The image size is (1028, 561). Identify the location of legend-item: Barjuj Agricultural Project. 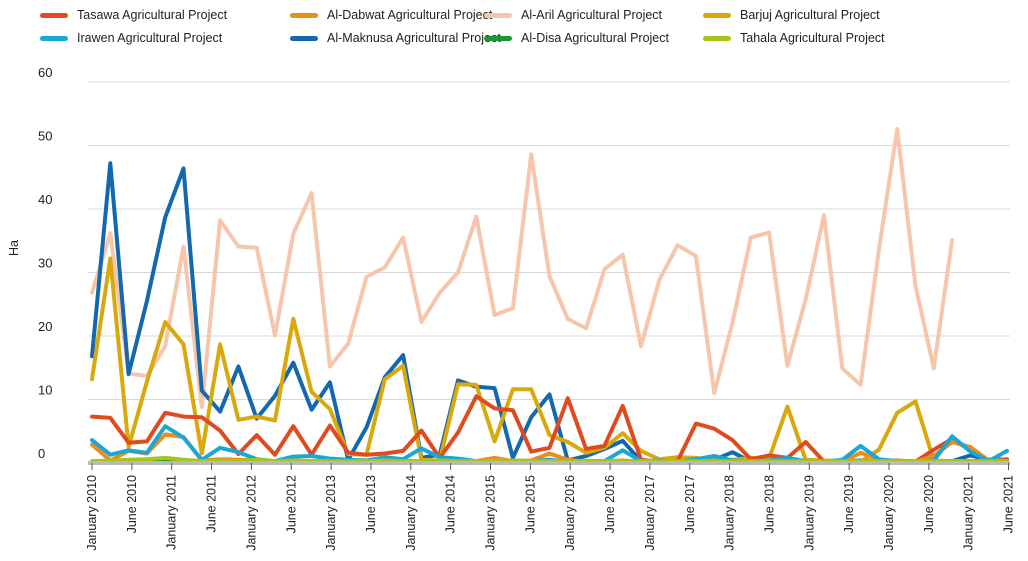
(791, 15).